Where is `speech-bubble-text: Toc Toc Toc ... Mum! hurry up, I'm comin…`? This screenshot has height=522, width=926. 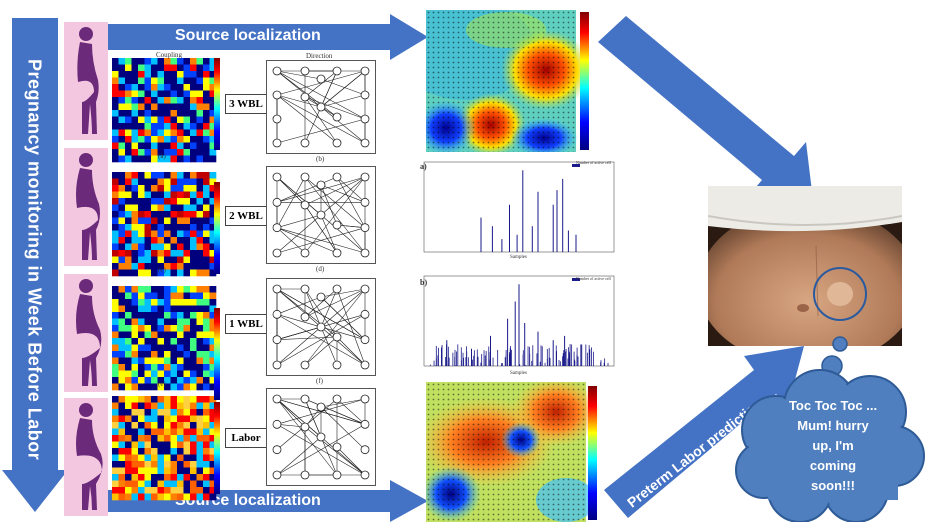
speech-bubble-text: Toc Toc Toc ... Mum! hurry up, I'm comin… is located at coordinates (833, 446).